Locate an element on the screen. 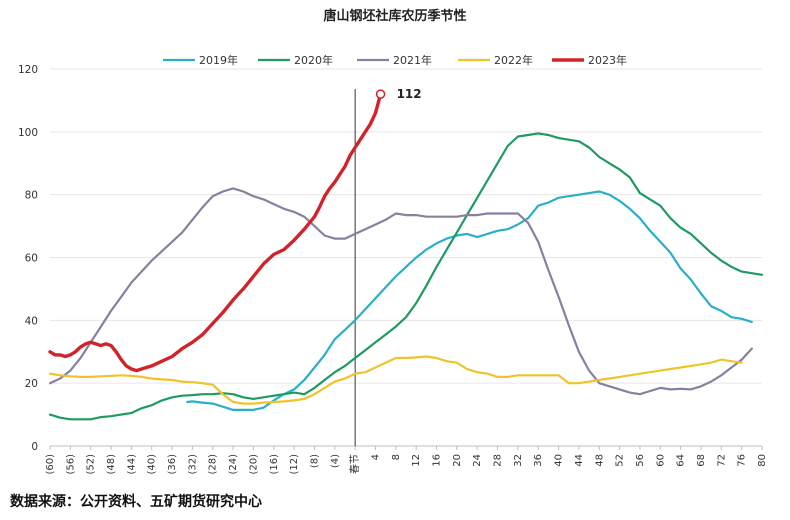 This screenshot has height=520, width=790. legend: 2019年 2020年 2021年 2022年 2023年 is located at coordinates (395, 60).